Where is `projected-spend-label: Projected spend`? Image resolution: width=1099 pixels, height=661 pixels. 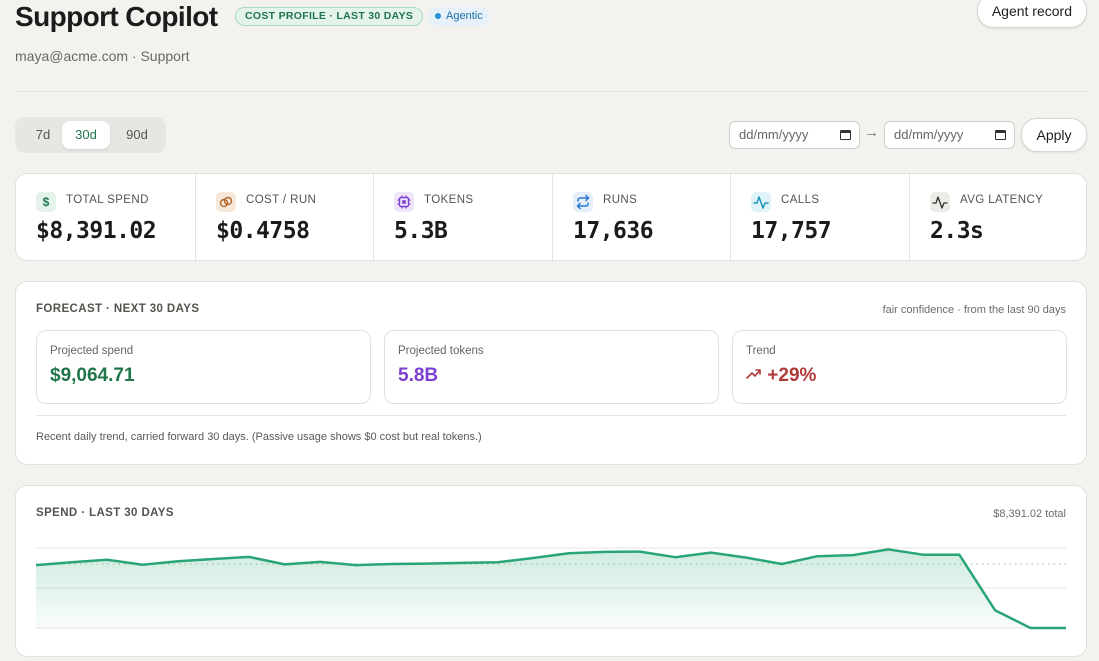
projected-spend-label: Projected spend is located at coordinates (92, 351).